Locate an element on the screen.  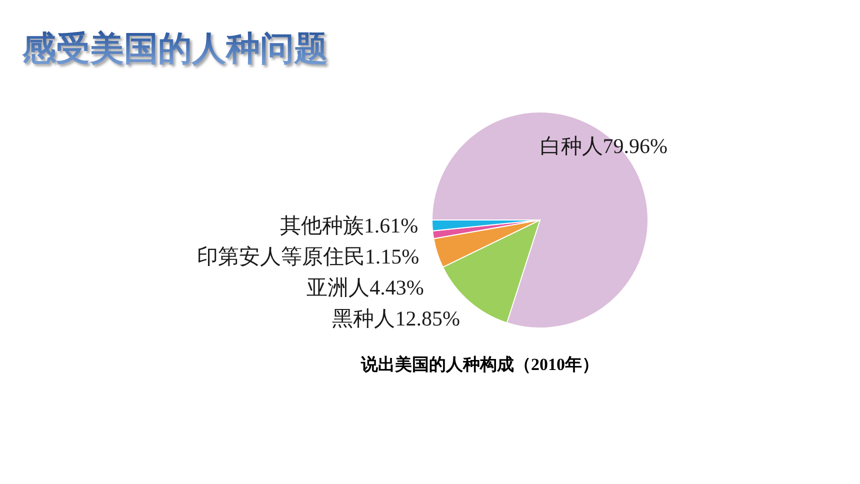
text: 说出美国的人种构成（2010年） is located at coordinates (479, 364).